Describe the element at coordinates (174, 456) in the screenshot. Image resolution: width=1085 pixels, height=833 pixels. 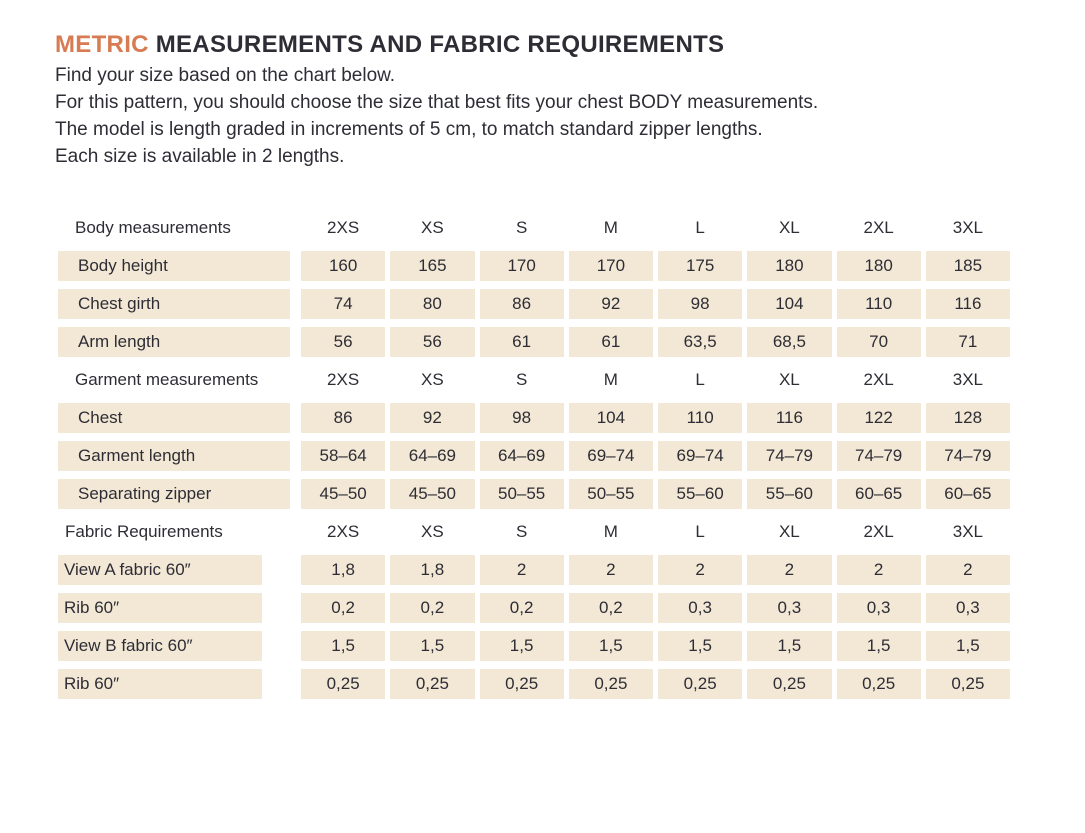
I see `row-label: Garment length` at that location.